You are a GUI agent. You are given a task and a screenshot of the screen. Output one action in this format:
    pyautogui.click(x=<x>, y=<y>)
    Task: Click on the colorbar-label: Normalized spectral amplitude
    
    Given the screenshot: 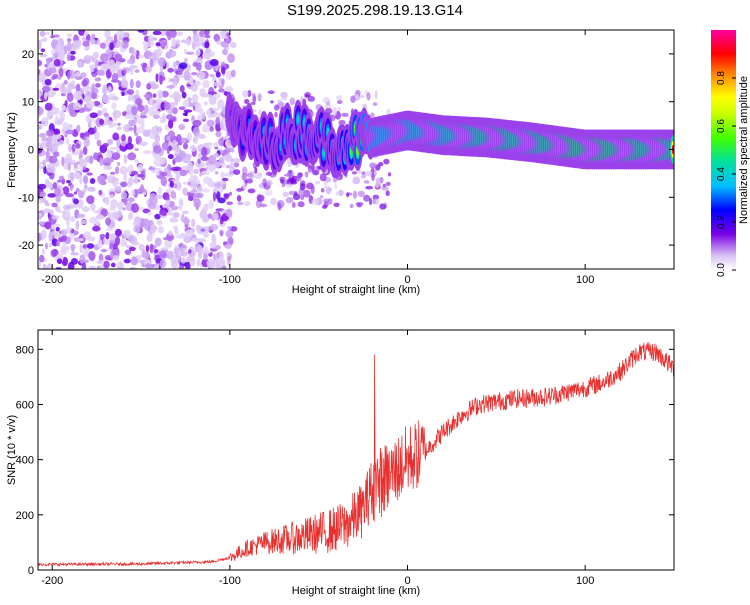 What is the action you would take?
    pyautogui.click(x=744, y=150)
    